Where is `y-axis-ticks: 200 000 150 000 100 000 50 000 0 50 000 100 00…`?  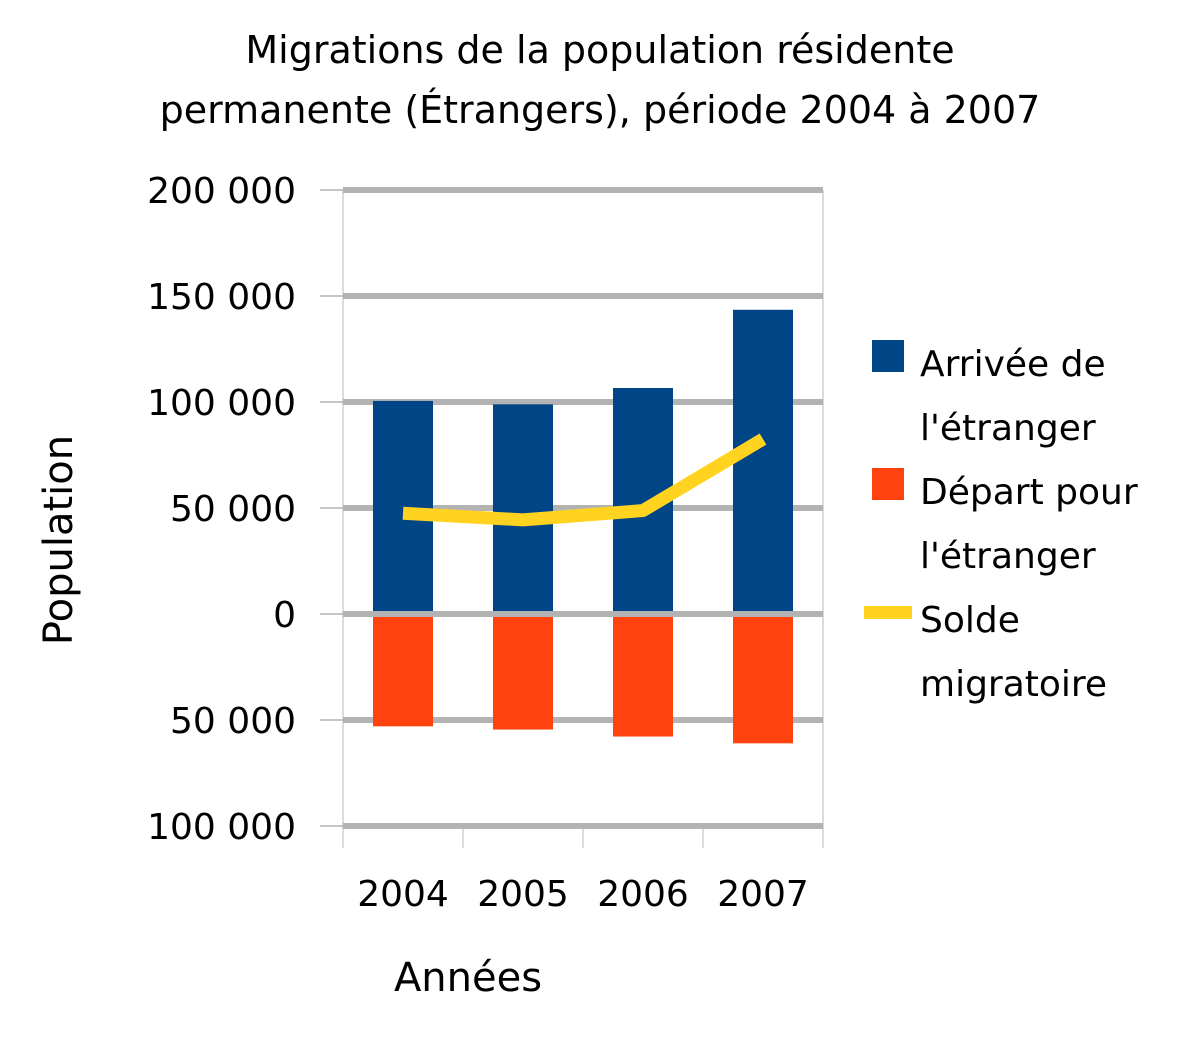
y-axis-ticks: 200 000 150 000 100 000 50 000 0 50 000 100 00… is located at coordinates (221, 509).